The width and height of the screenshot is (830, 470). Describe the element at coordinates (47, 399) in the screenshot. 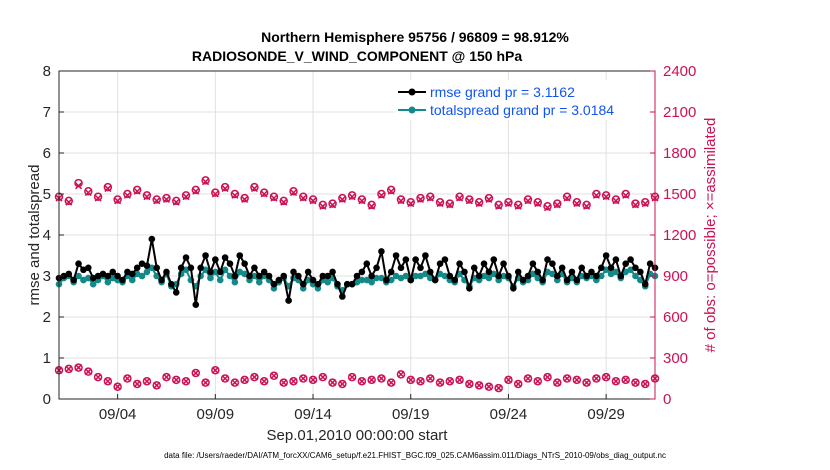

I see `y-left-tick-label: 0` at that location.